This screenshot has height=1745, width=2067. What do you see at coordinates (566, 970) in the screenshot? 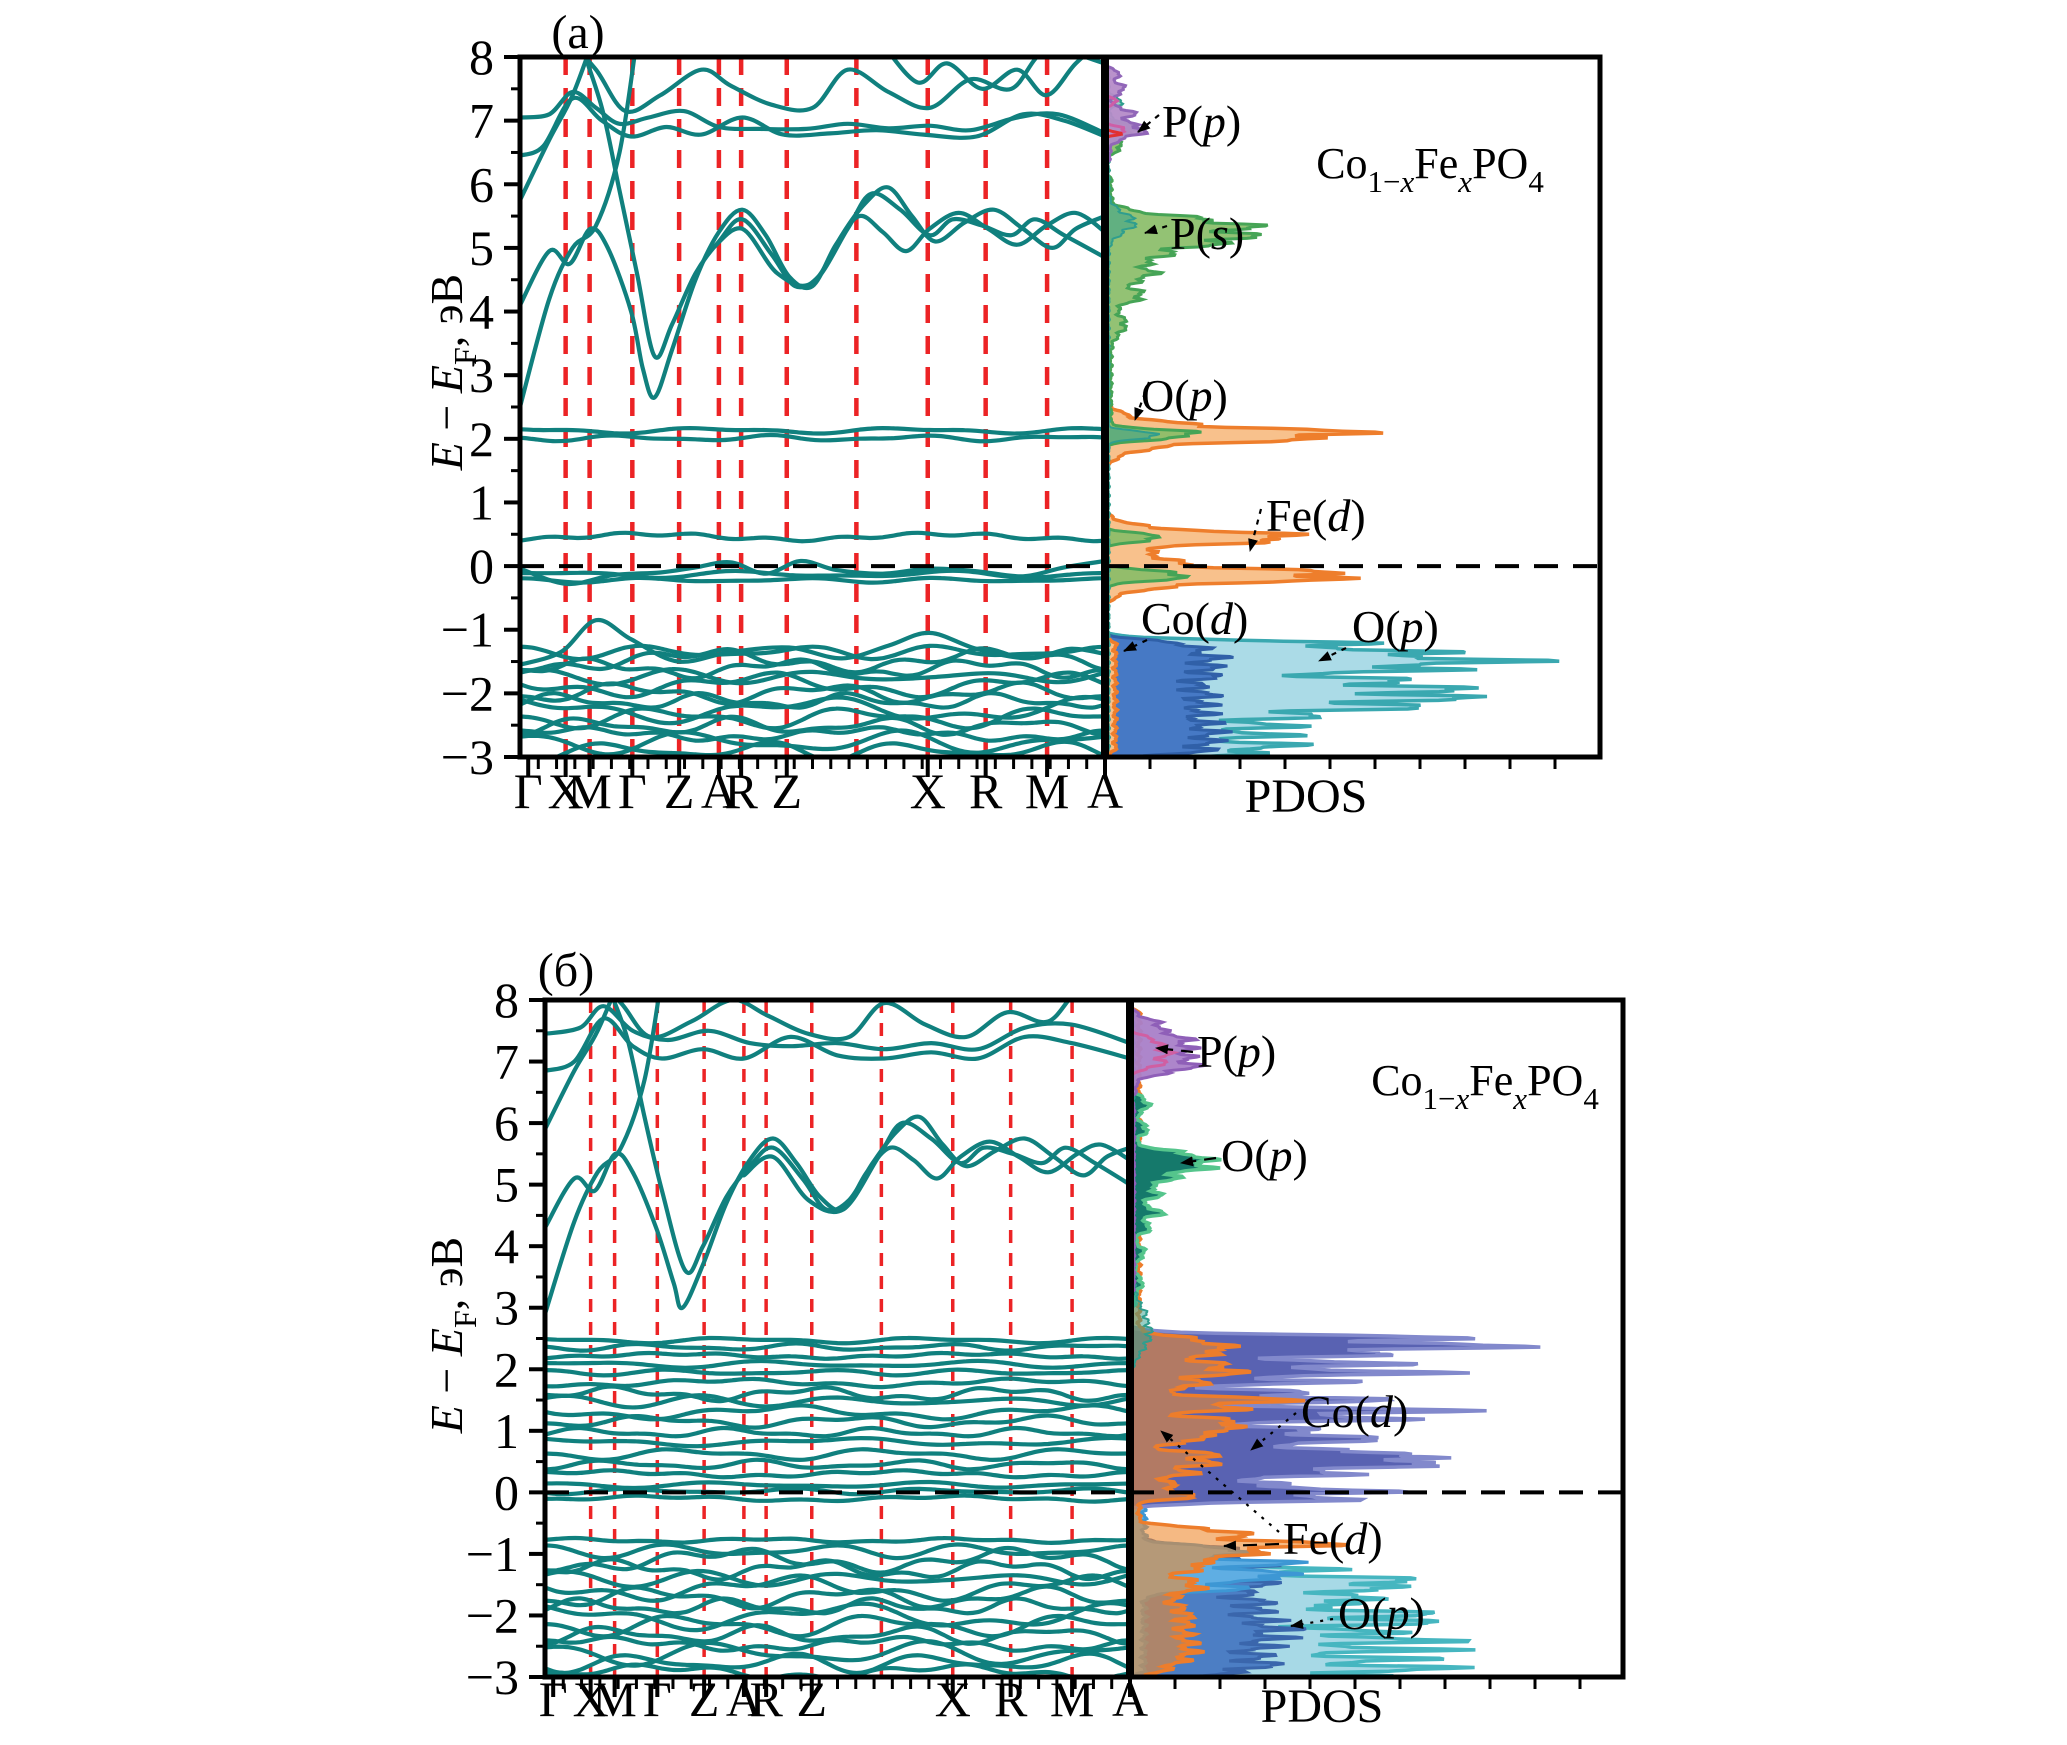
I see `panel-tag: (б)` at bounding box center [566, 970].